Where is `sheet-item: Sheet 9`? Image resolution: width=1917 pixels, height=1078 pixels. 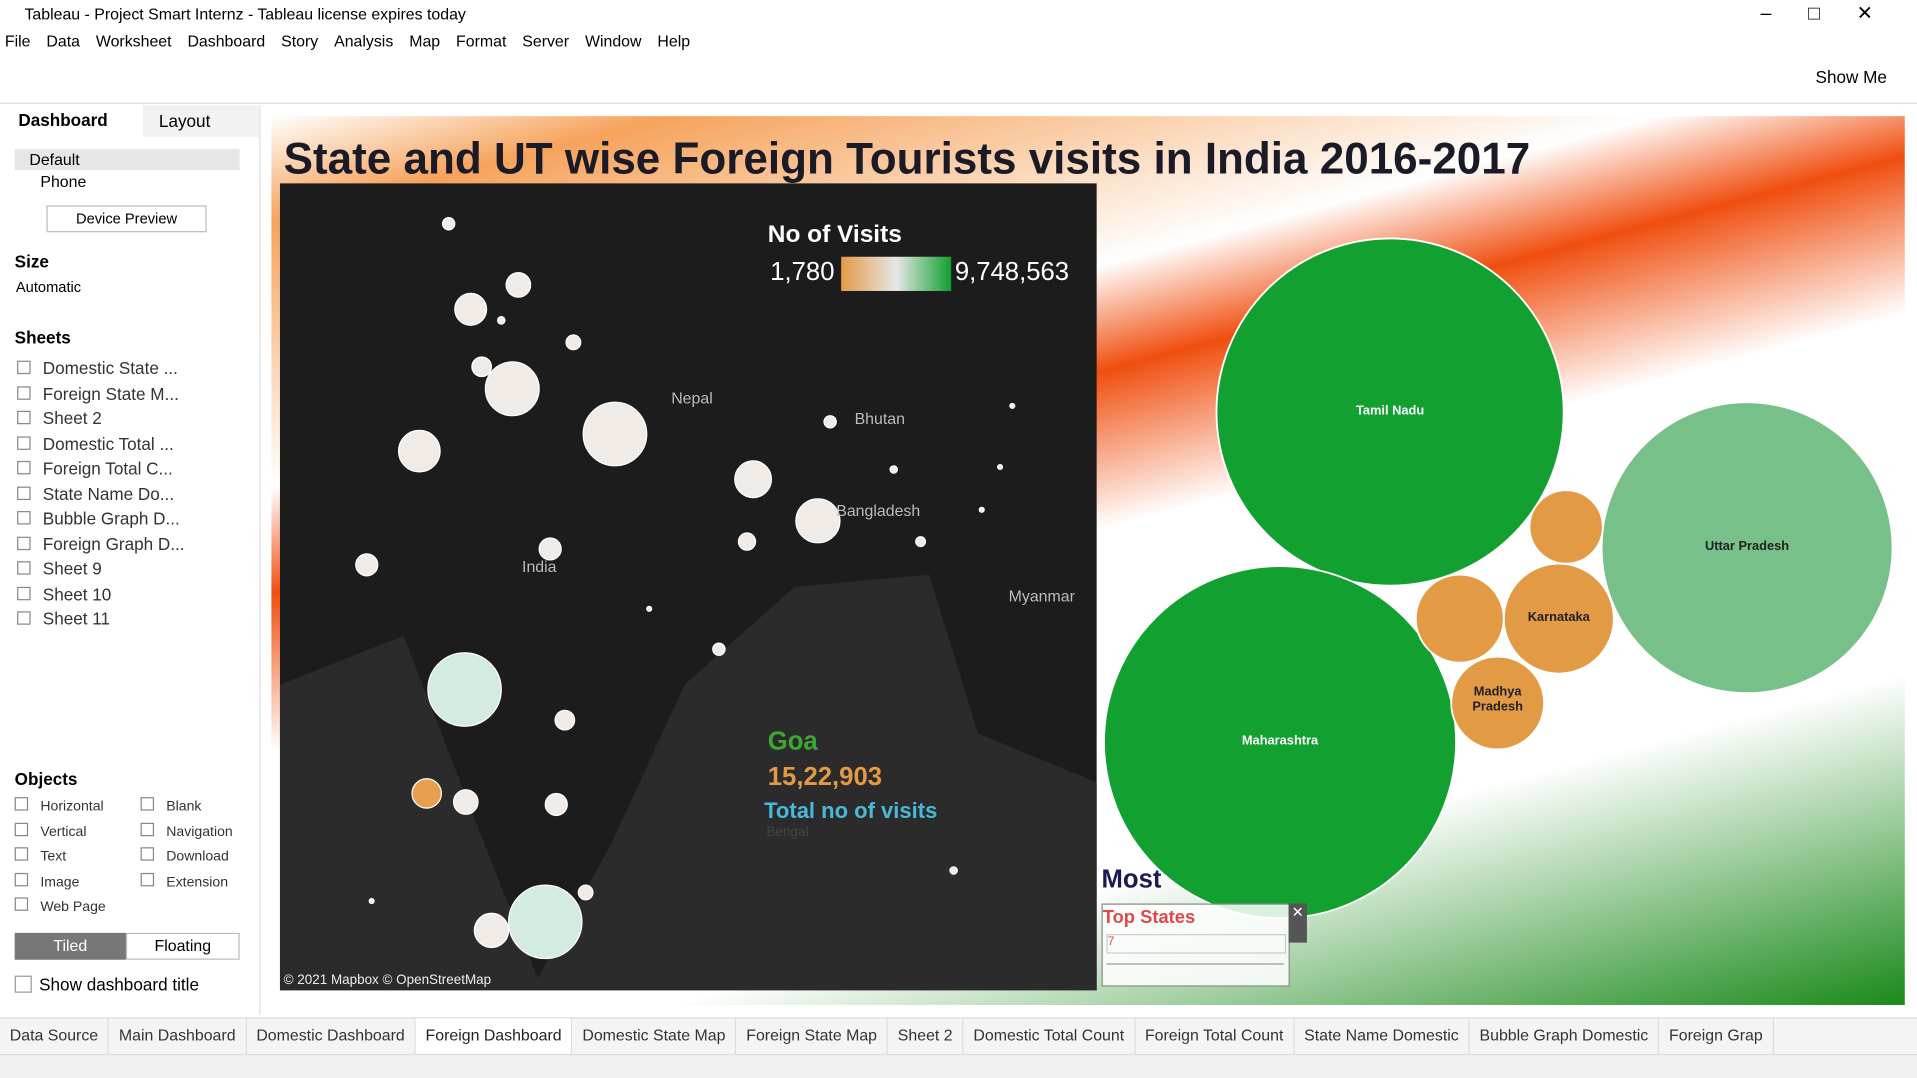
sheet-item: Sheet 9 is located at coordinates (59, 570).